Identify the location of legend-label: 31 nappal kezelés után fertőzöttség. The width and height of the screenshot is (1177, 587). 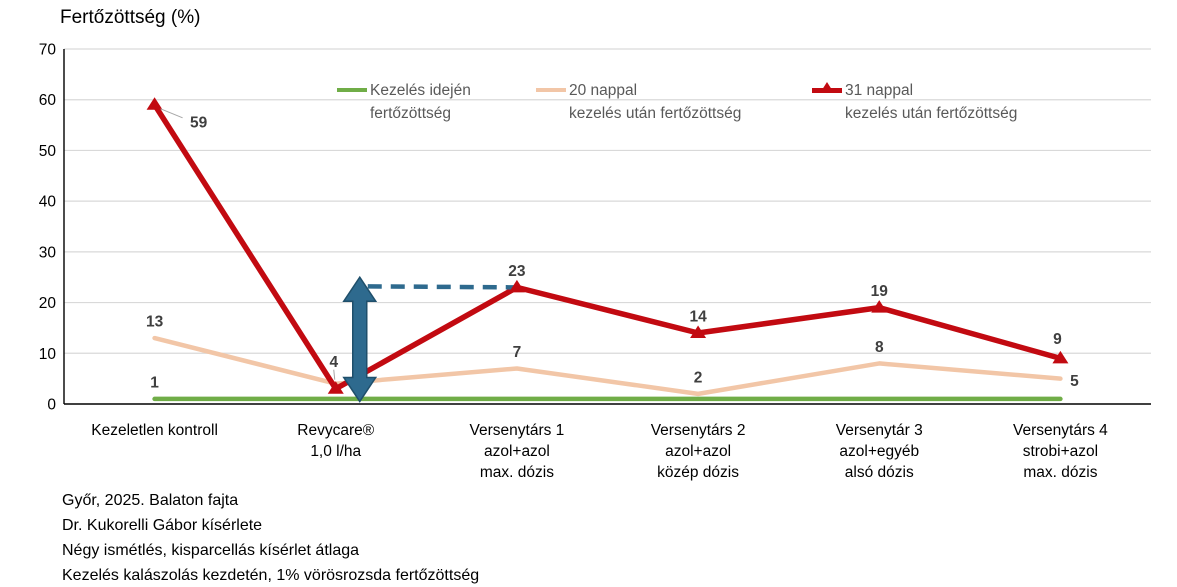
(931, 102).